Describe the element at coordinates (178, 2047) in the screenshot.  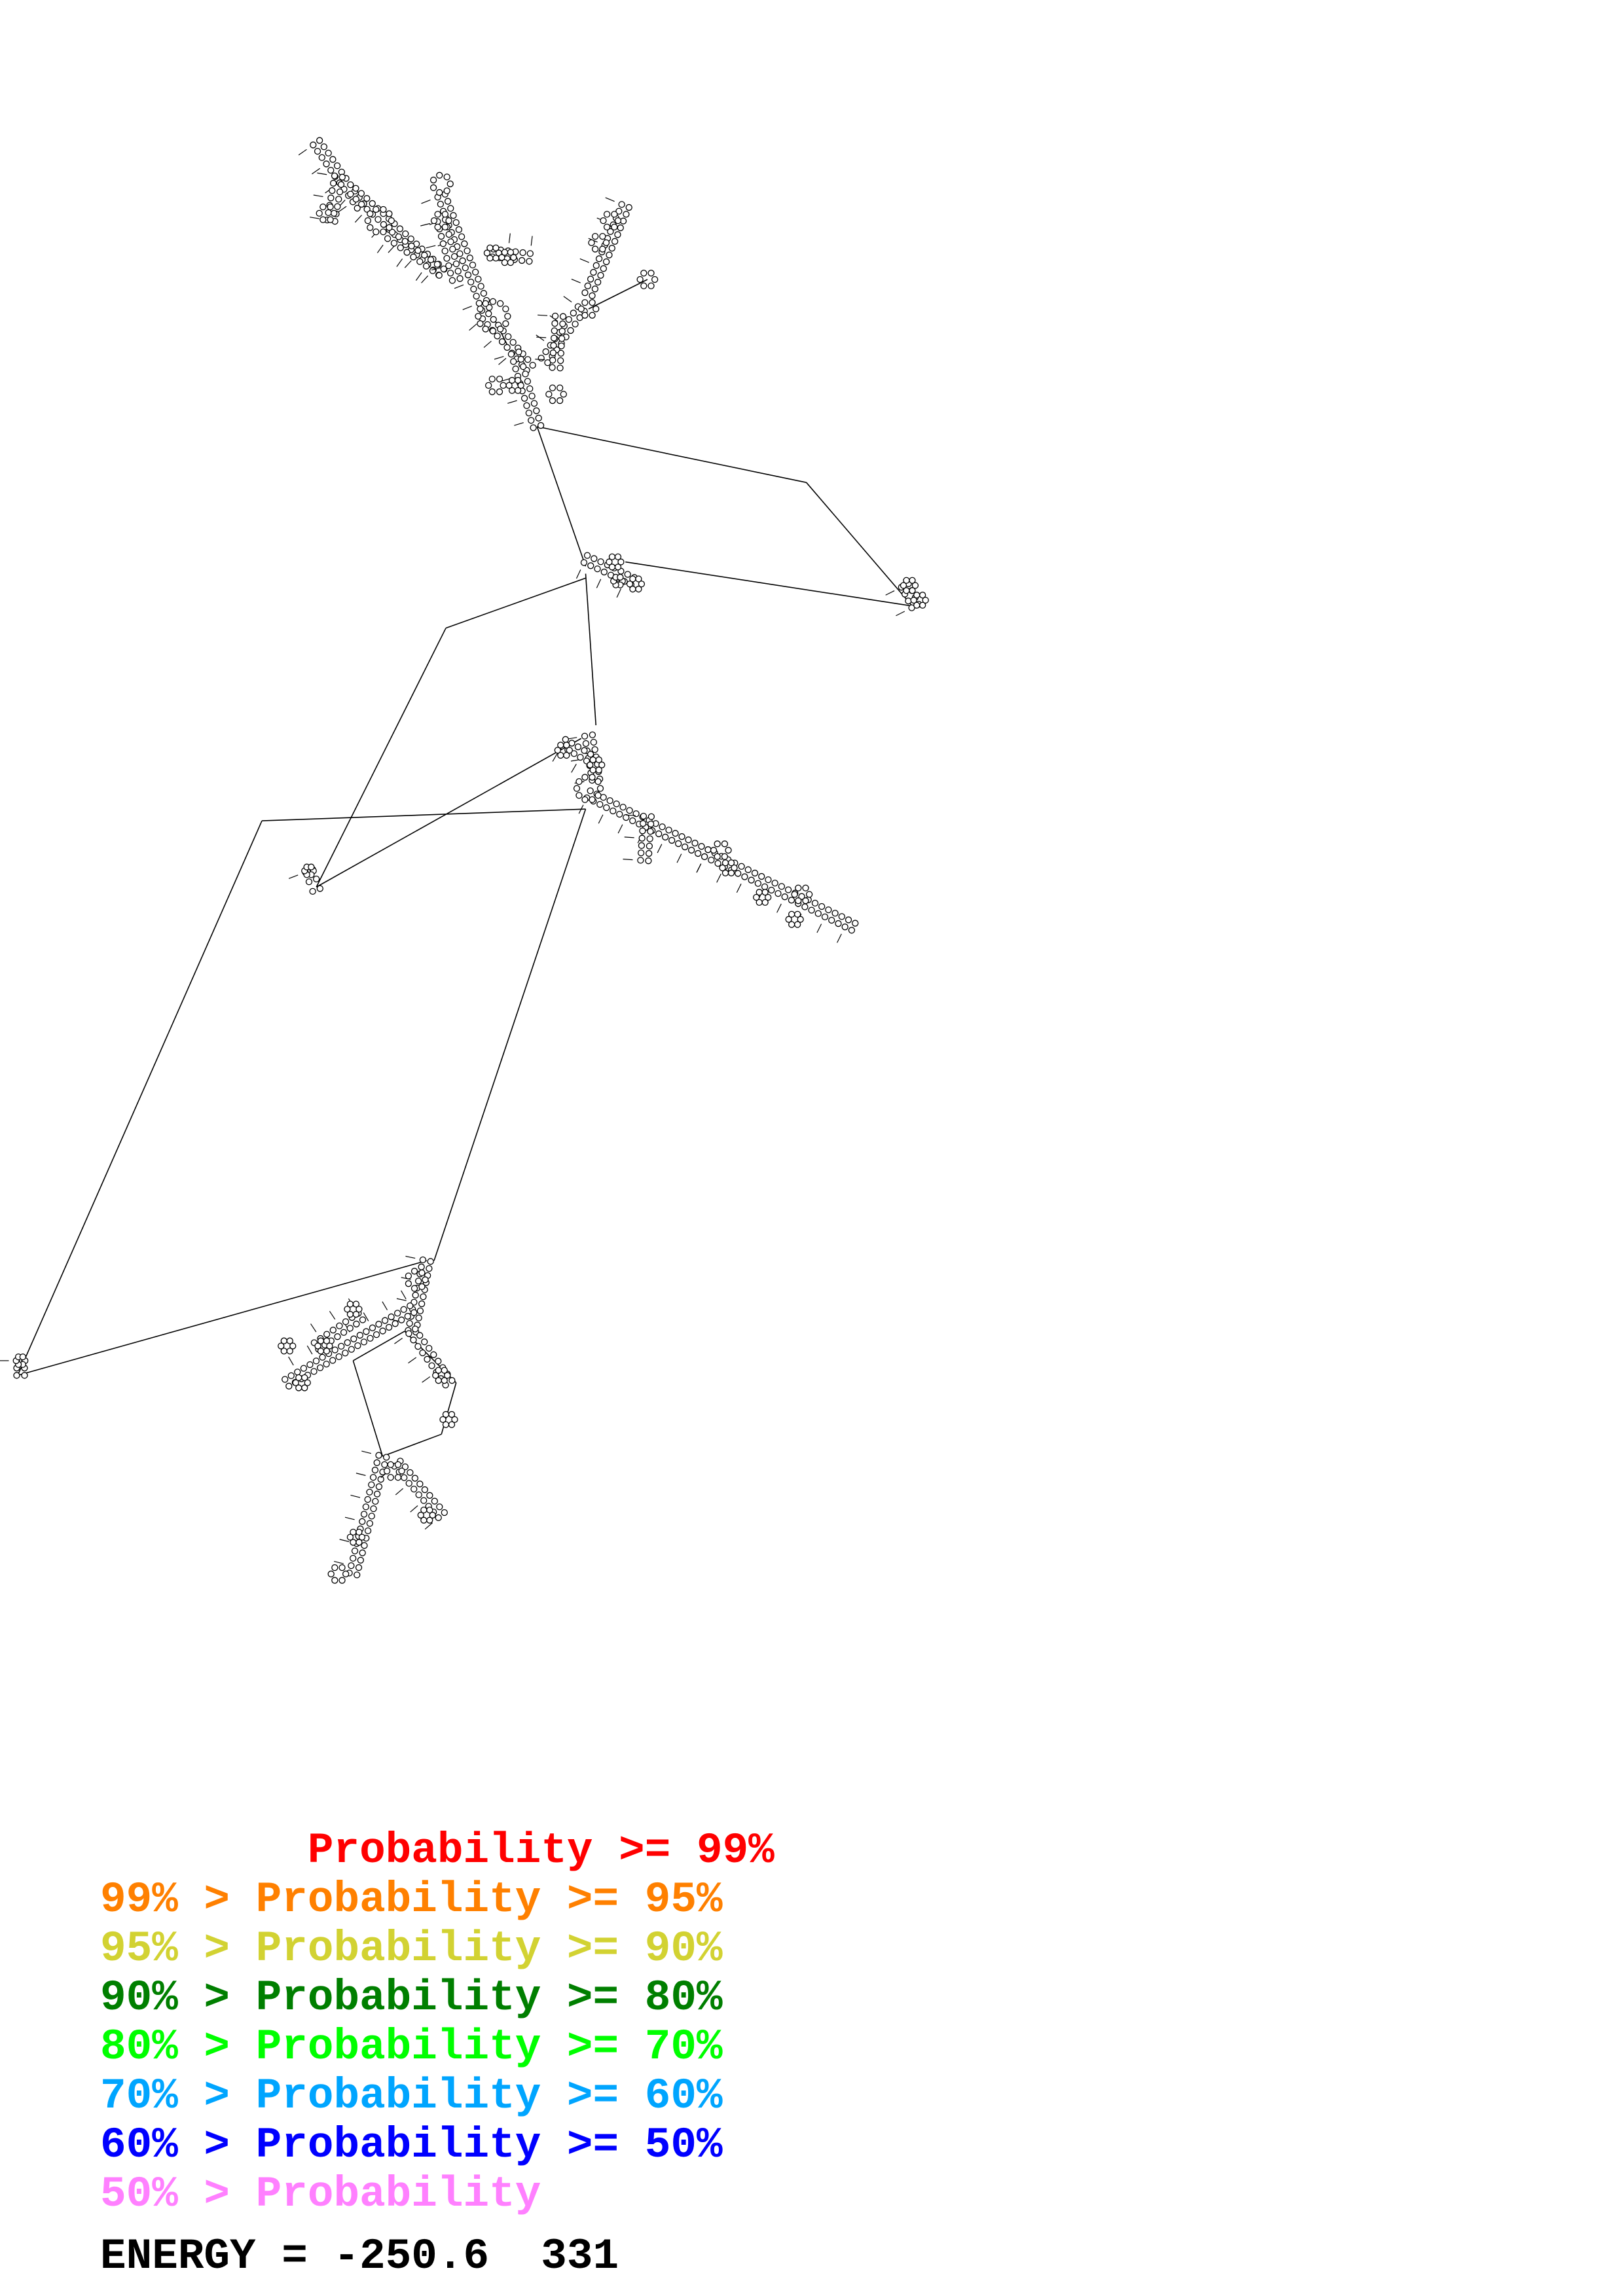
I see `legend-prefix: 80% >` at that location.